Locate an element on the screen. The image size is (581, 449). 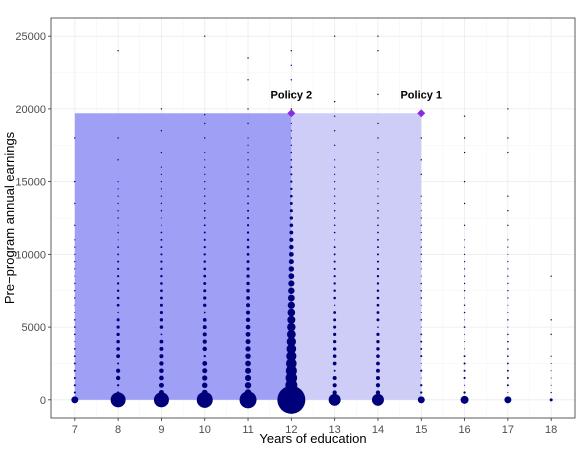
y-axis-title: Pre−program annual earnings is located at coordinates (9, 217).